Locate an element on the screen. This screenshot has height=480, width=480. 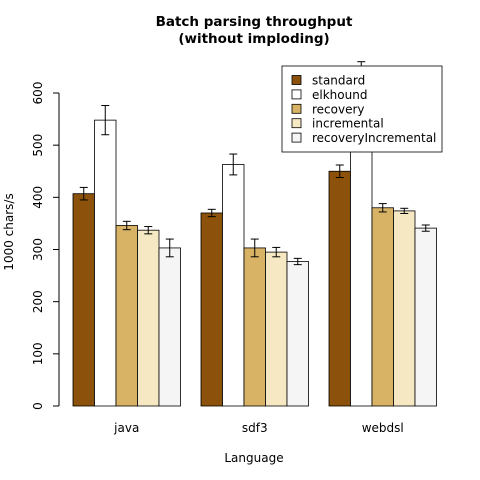
x-axis-label: Language is located at coordinates (253, 458).